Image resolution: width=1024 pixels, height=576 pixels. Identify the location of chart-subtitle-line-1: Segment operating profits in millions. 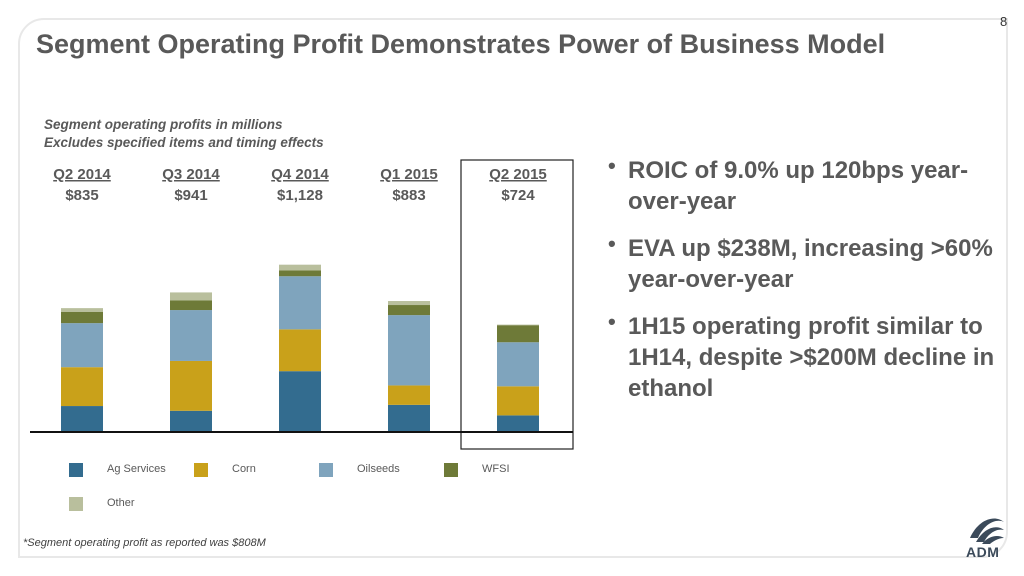
(163, 124).